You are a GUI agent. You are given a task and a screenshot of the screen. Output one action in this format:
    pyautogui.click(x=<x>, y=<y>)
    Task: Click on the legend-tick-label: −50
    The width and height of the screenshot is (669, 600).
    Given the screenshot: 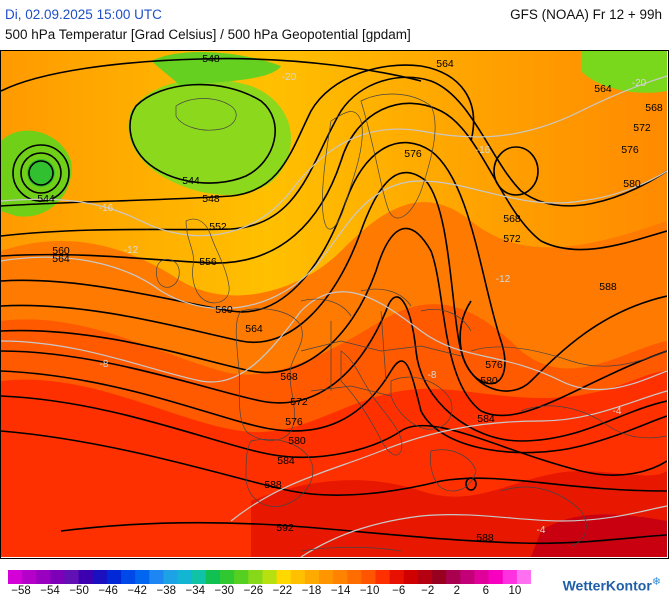 What is the action you would take?
    pyautogui.click(x=79, y=591)
    